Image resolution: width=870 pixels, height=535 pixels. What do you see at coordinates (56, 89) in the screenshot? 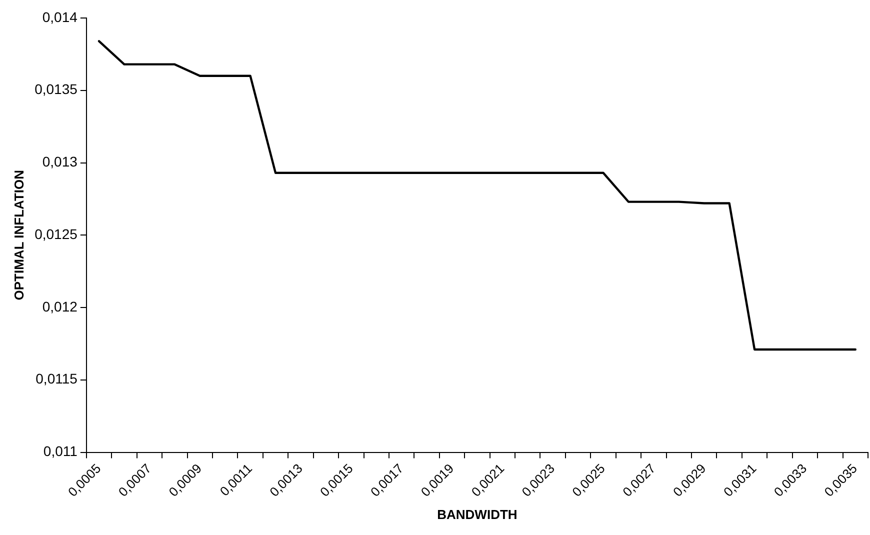
I see `y-tick-label: 0,0135` at bounding box center [56, 89].